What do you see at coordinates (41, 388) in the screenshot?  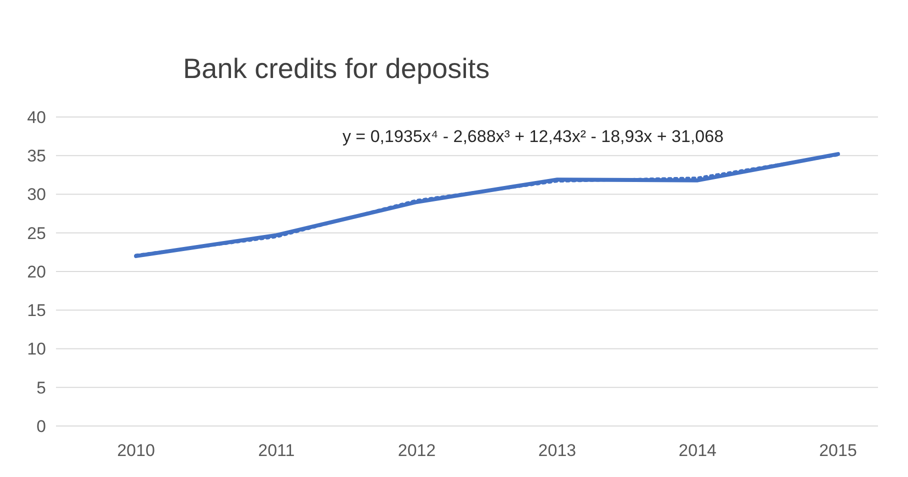 I see `y-tick-label: 5` at bounding box center [41, 388].